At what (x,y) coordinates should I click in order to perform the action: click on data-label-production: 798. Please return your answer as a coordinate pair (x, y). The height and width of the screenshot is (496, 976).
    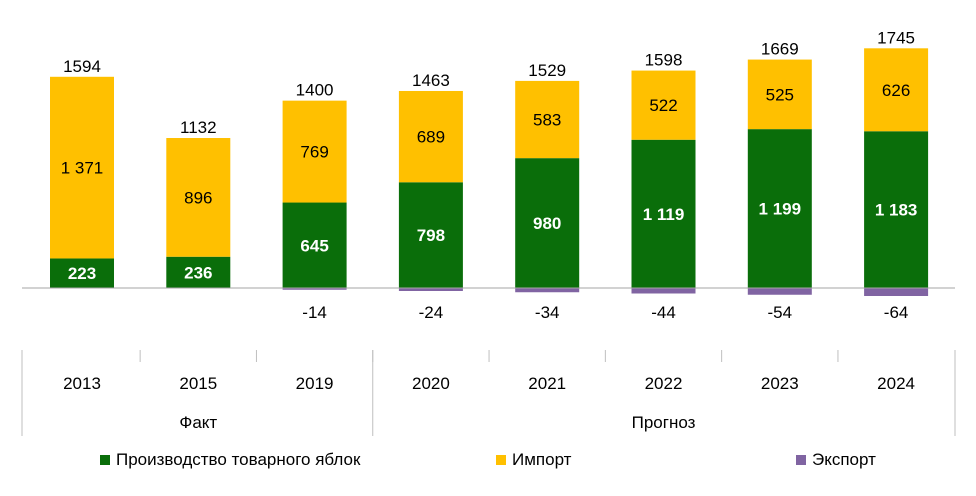
    Looking at the image, I should click on (431, 235).